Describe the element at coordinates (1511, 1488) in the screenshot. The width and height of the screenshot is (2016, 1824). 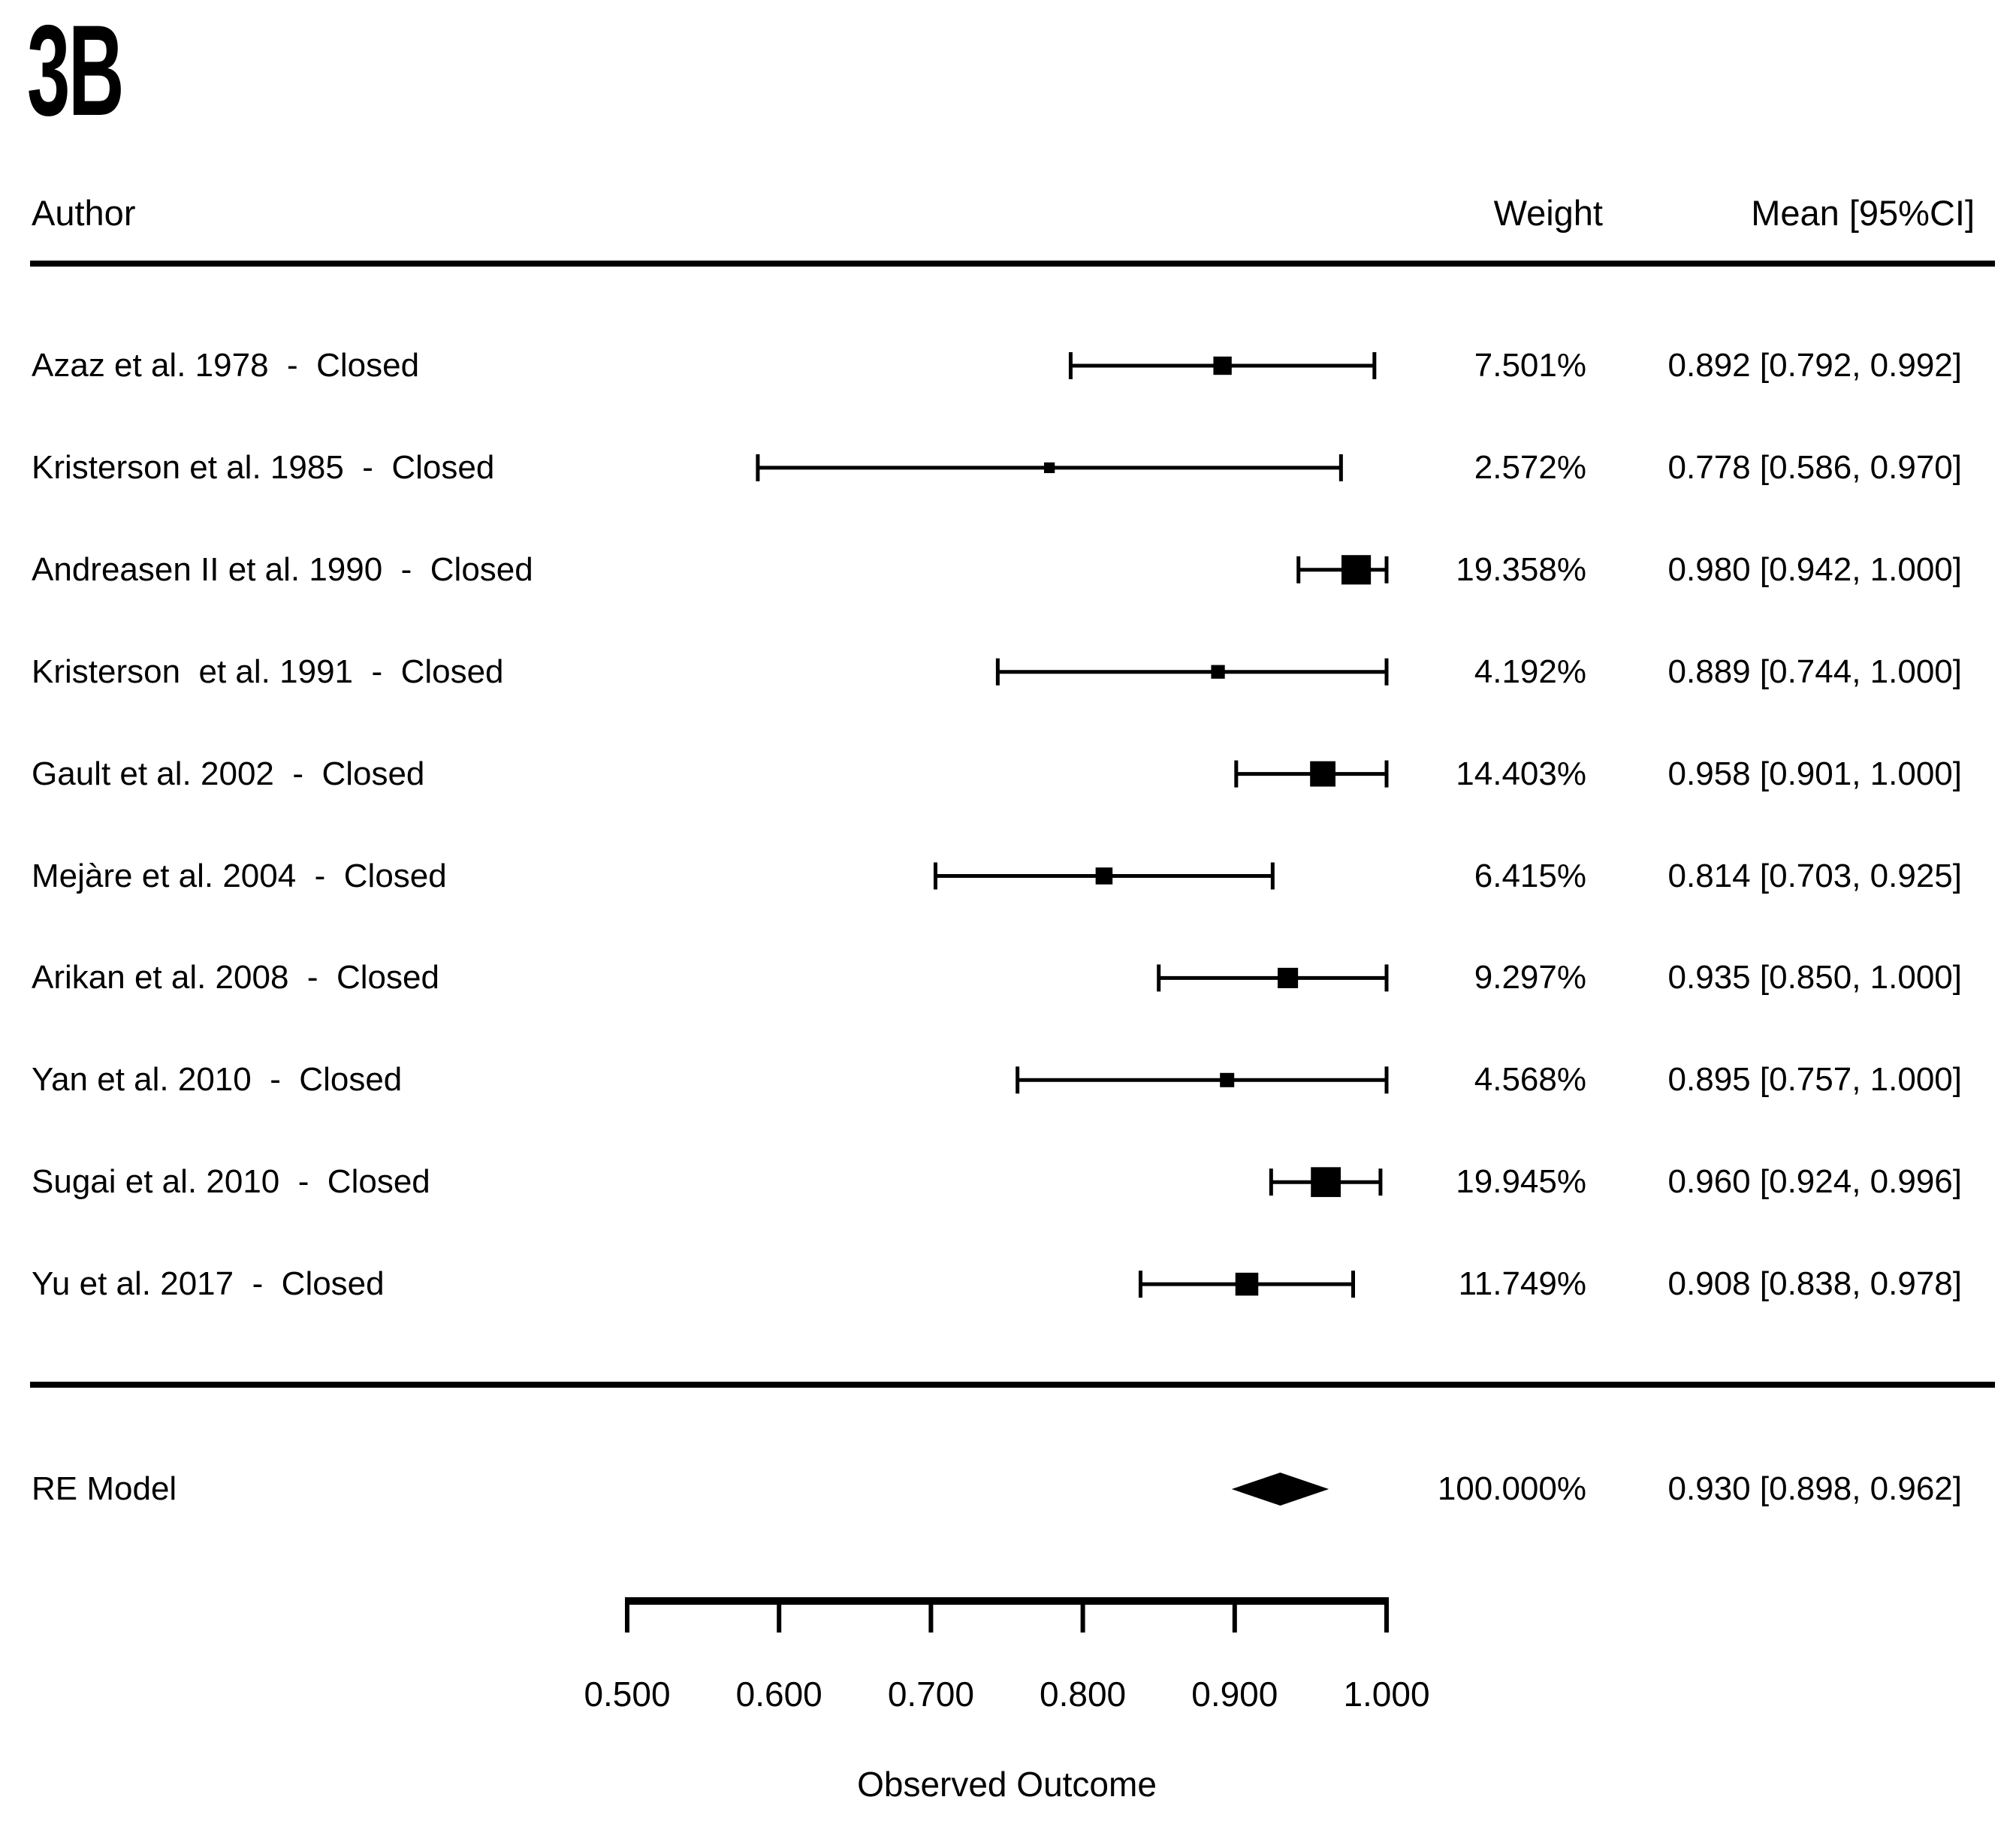
I see `summary-weight-value: 100.000%` at that location.